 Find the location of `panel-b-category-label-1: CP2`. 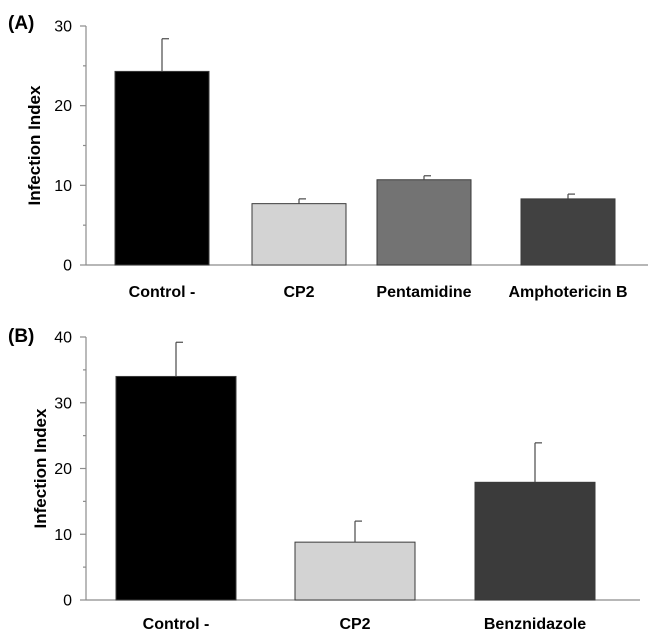

panel-b-category-label-1: CP2 is located at coordinates (354, 624).